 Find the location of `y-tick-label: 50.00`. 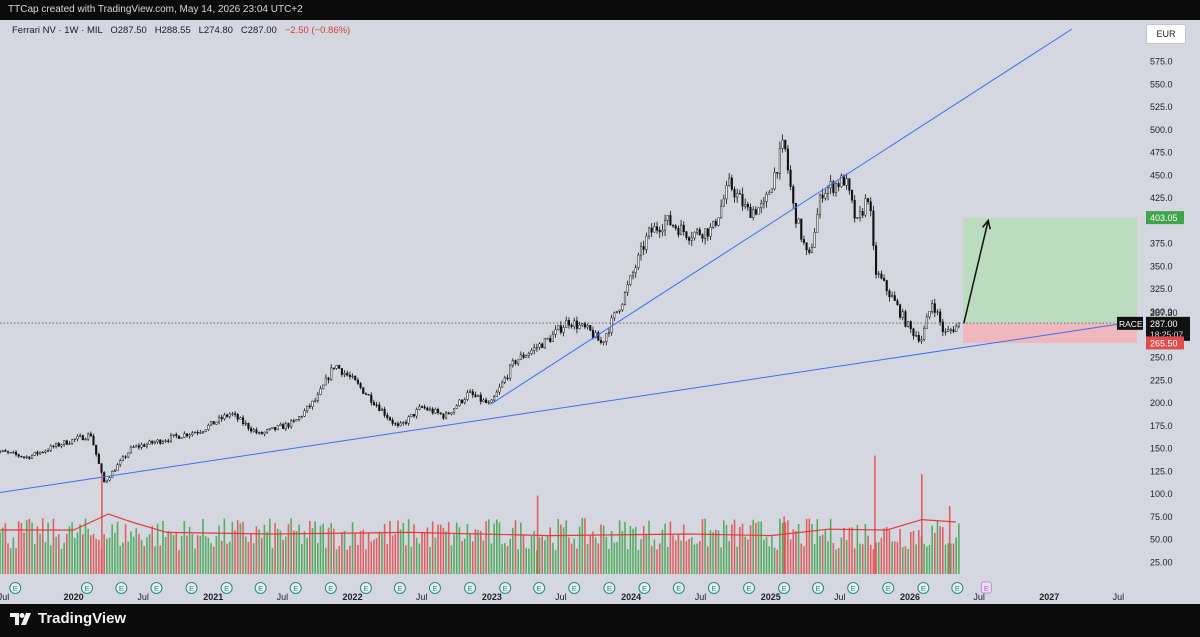

y-tick-label: 50.00 is located at coordinates (1161, 540).